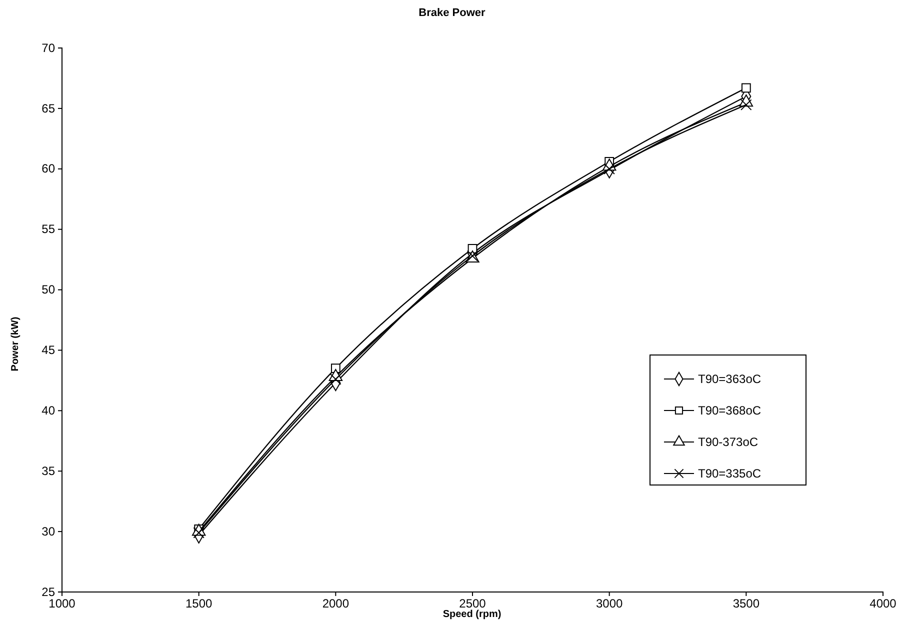 The width and height of the screenshot is (904, 622). I want to click on x-tick-label: 3000, so click(610, 603).